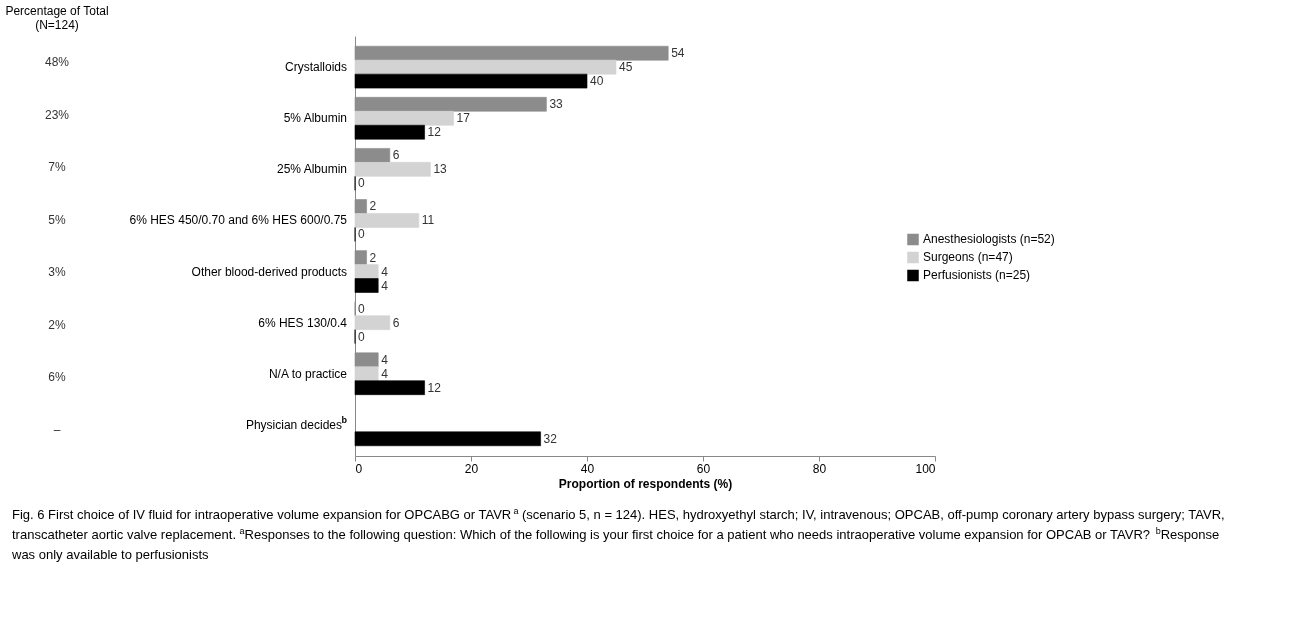 The height and width of the screenshot is (641, 1293). What do you see at coordinates (308, 373) in the screenshot?
I see `y-tick-label: N/A to practice` at bounding box center [308, 373].